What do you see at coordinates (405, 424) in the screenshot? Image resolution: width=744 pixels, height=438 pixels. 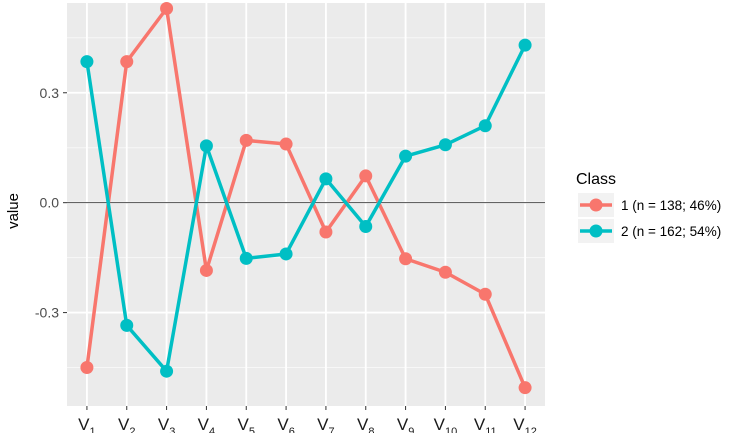 I see `x-tick-label: V9` at bounding box center [405, 424].